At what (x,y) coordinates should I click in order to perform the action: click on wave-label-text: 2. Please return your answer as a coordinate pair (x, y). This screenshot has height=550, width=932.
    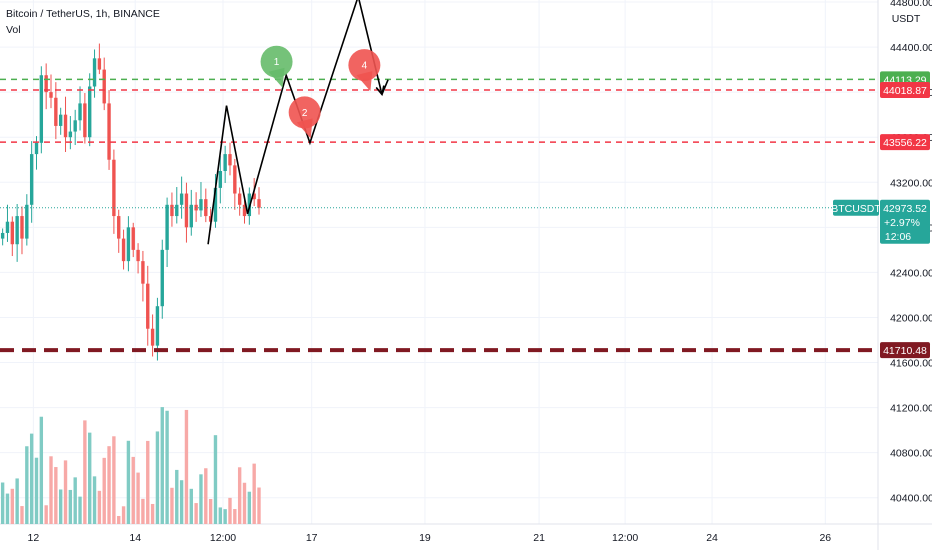
    Looking at the image, I should click on (305, 113).